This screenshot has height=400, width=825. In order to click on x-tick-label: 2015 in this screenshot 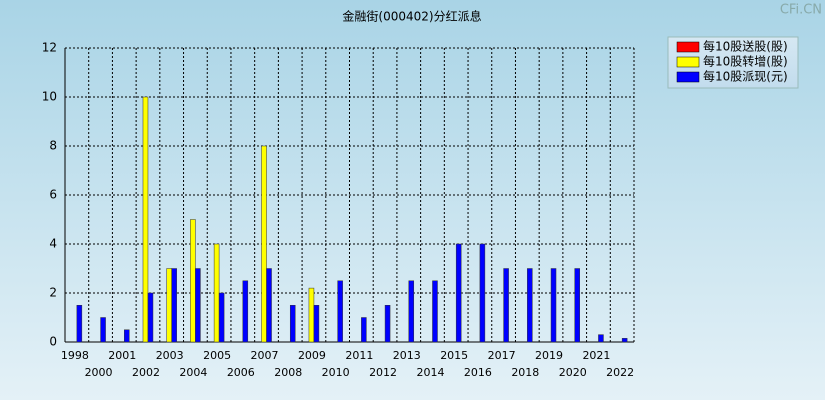, I will do `click(454, 355)`.